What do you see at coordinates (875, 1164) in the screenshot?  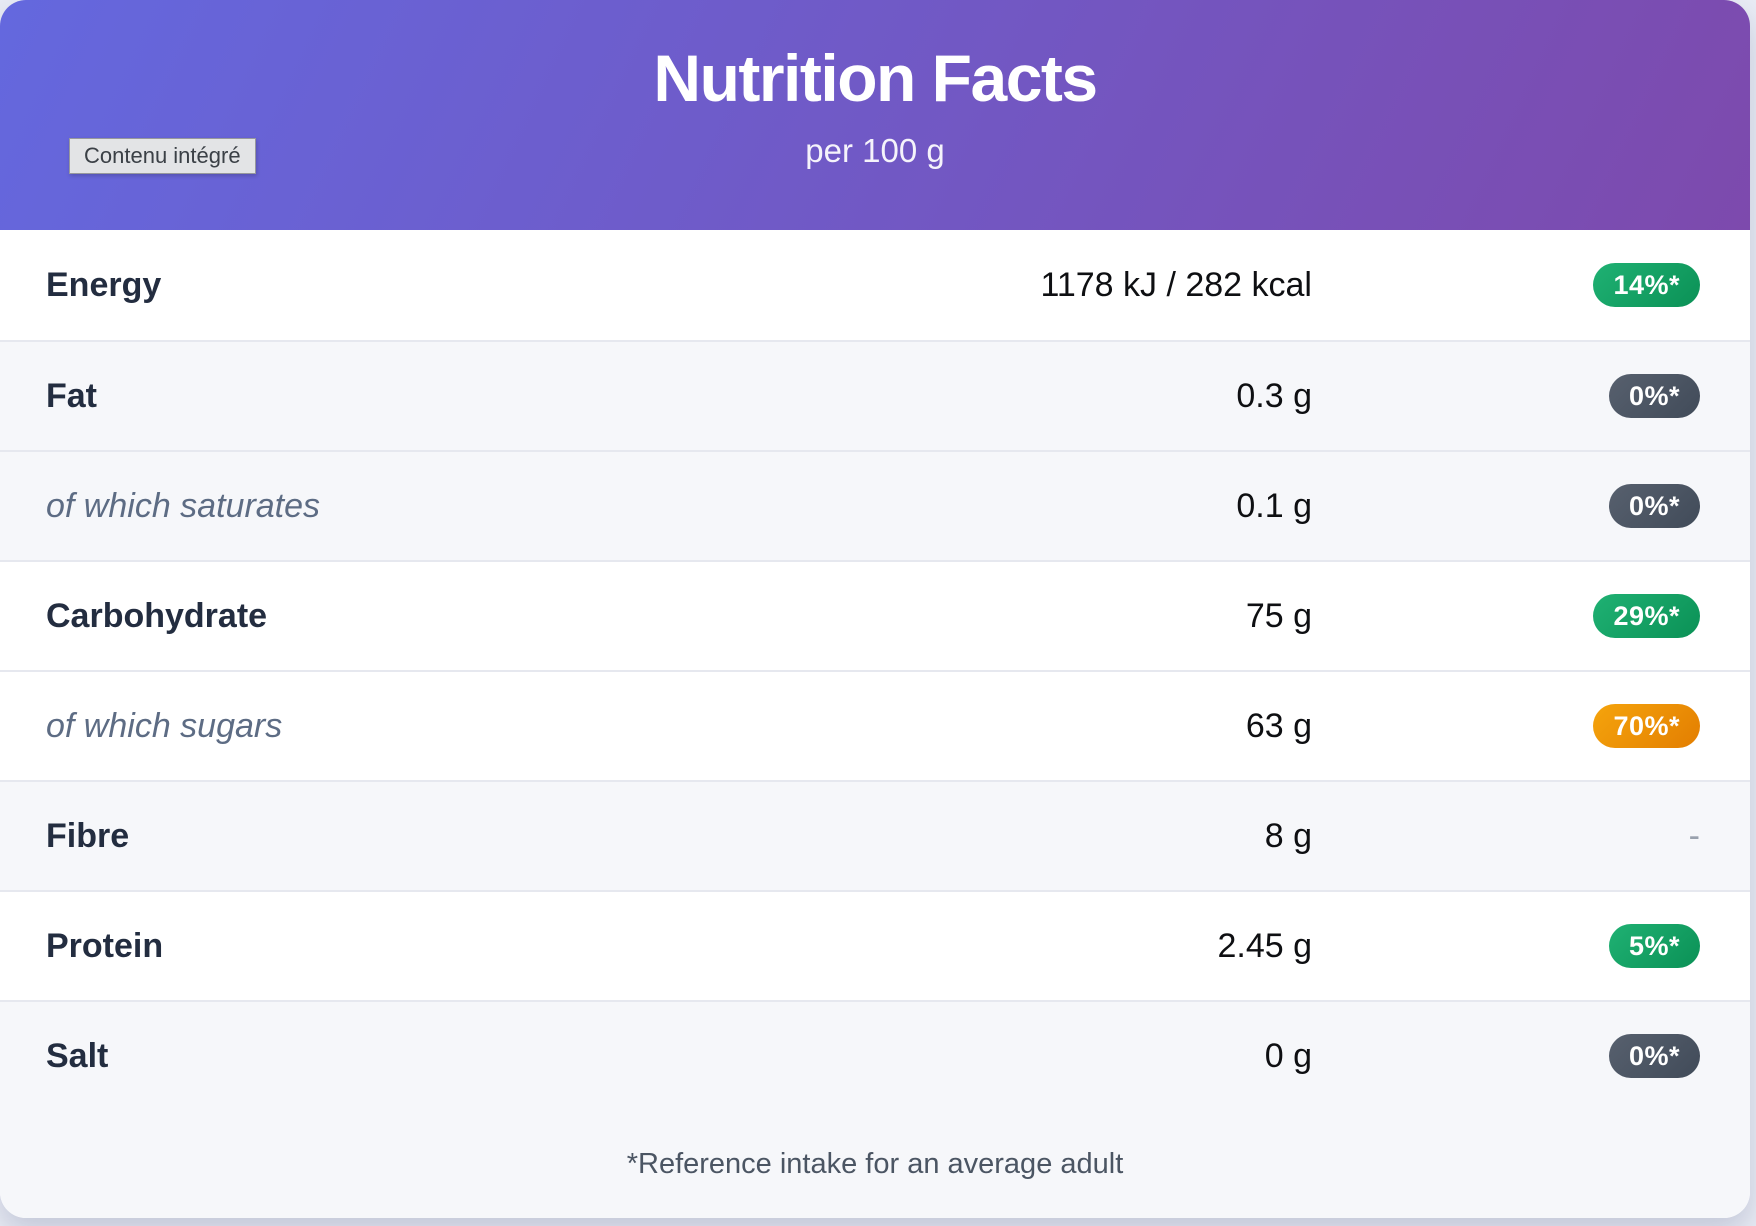 I see `reference-intake-note: *Reference intake for an average adult` at bounding box center [875, 1164].